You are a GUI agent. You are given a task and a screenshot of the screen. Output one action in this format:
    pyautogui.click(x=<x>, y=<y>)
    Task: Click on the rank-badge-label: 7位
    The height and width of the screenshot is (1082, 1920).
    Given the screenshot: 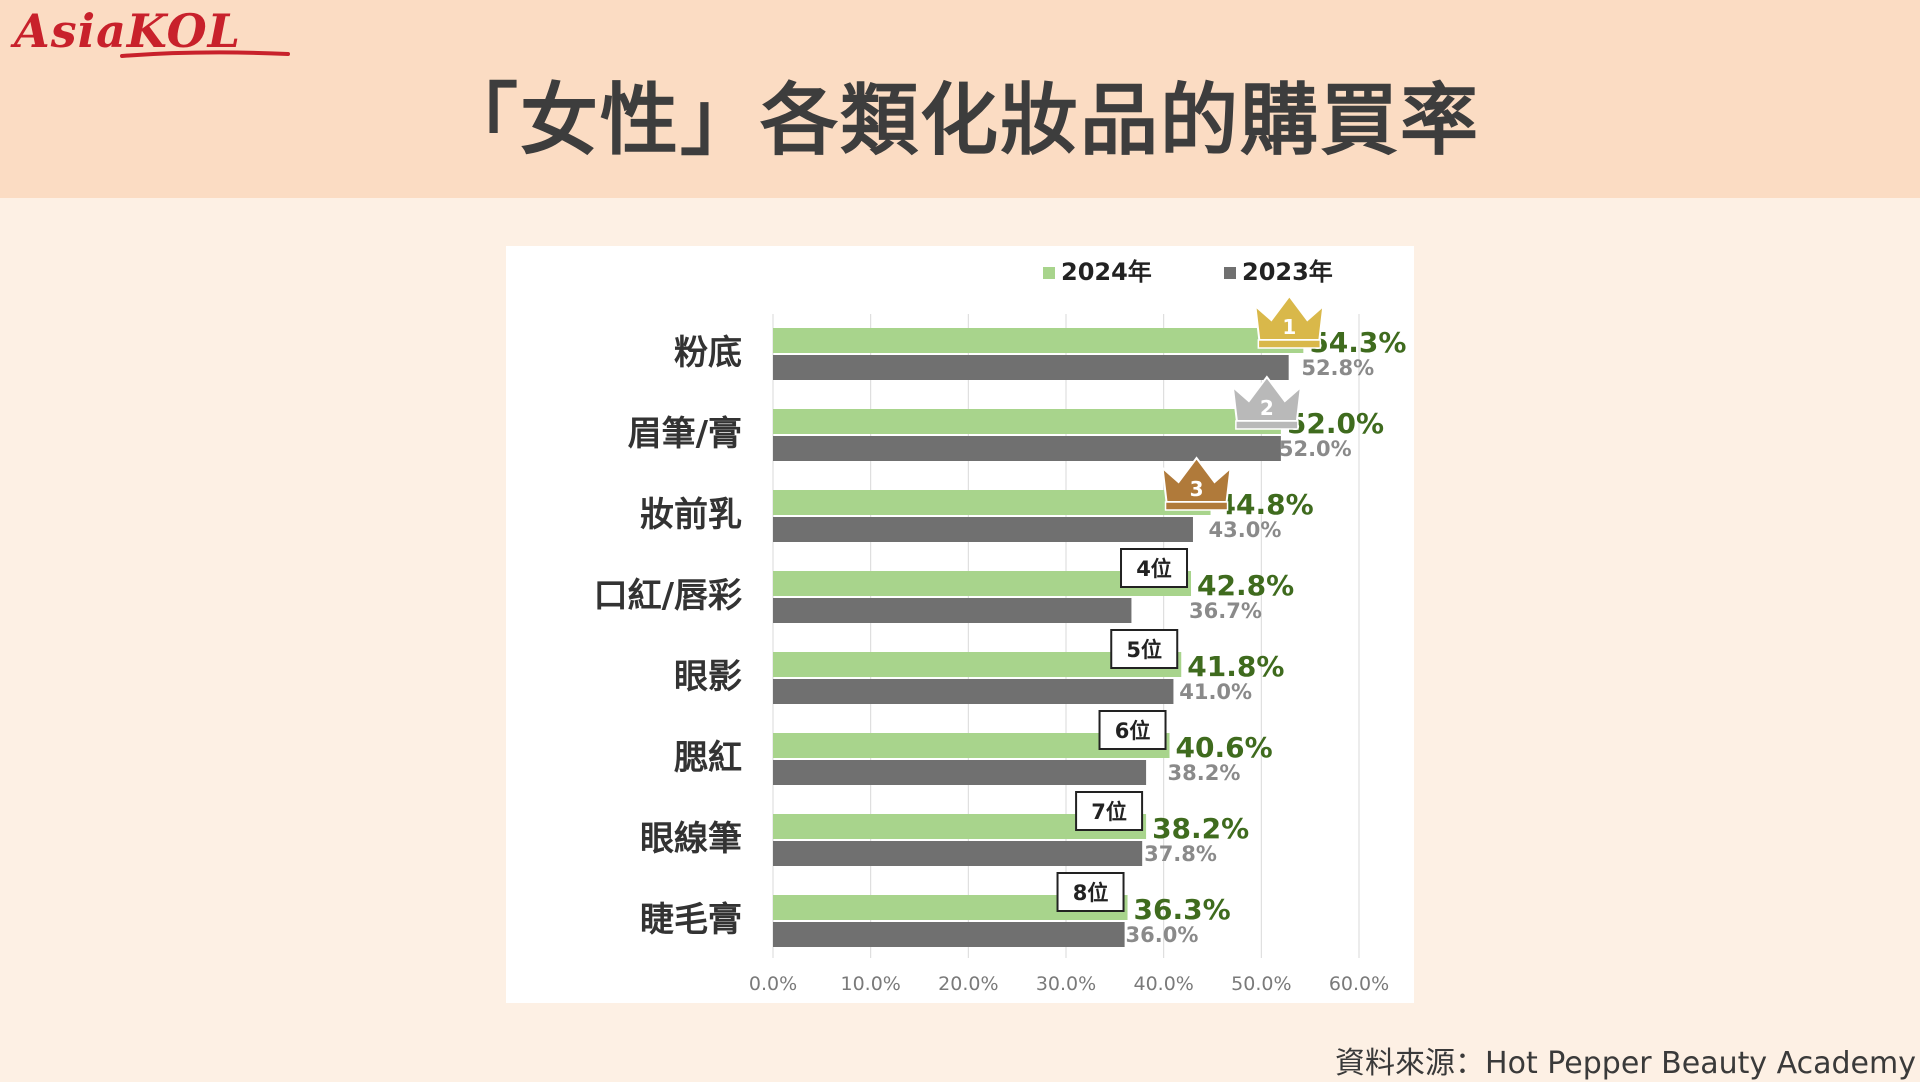 What is the action you would take?
    pyautogui.click(x=1109, y=812)
    